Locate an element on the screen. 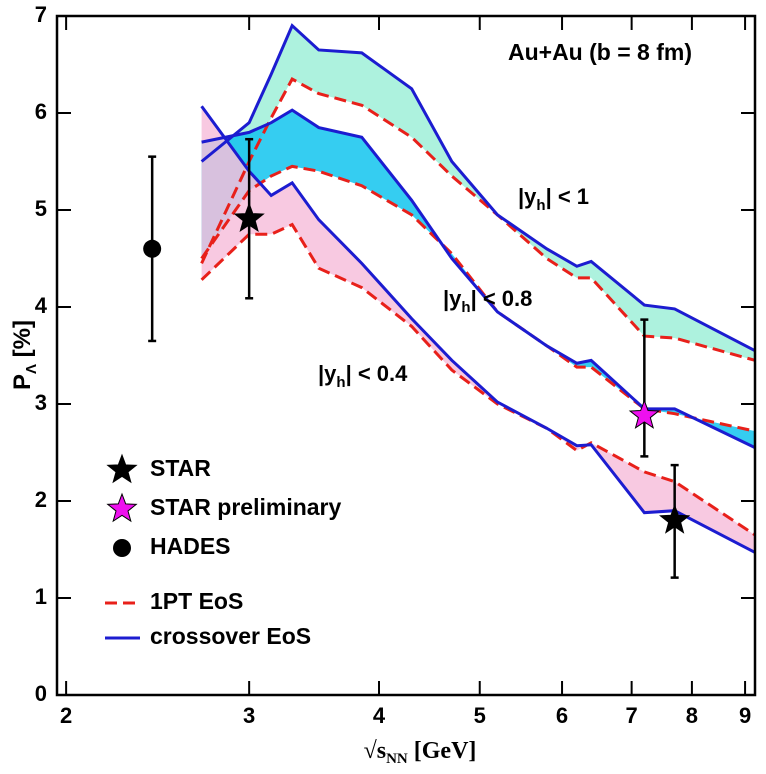 The width and height of the screenshot is (766, 774). x-axis-label: √sNN [GeV] is located at coordinates (420, 753).